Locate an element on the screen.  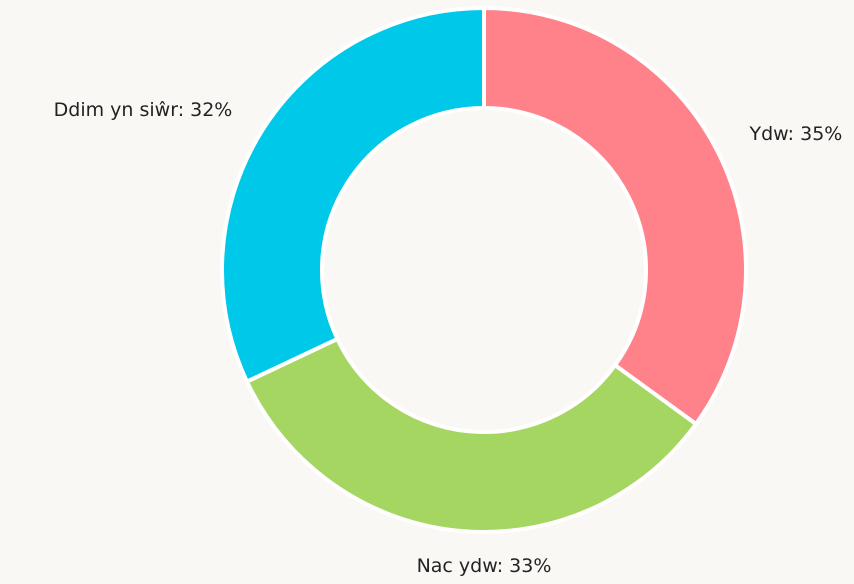
slice-label: Nac ydw: 33% is located at coordinates (484, 566).